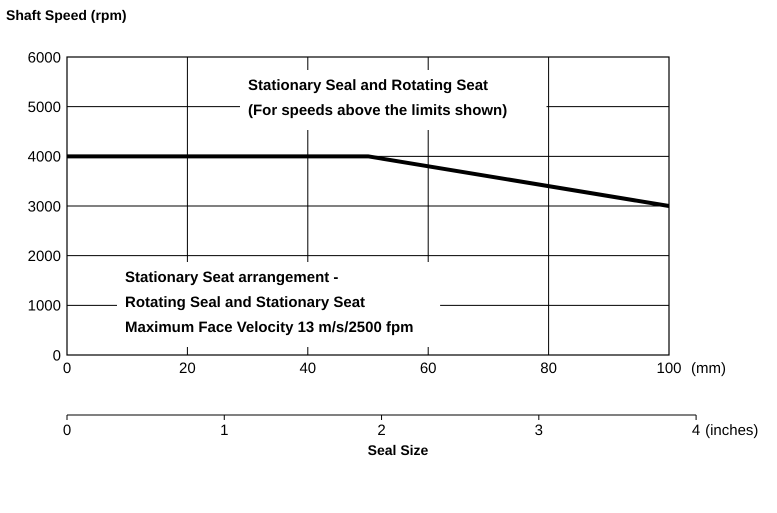  Describe the element at coordinates (731, 430) in the screenshot. I see `x2-axis-title: (inches)` at that location.